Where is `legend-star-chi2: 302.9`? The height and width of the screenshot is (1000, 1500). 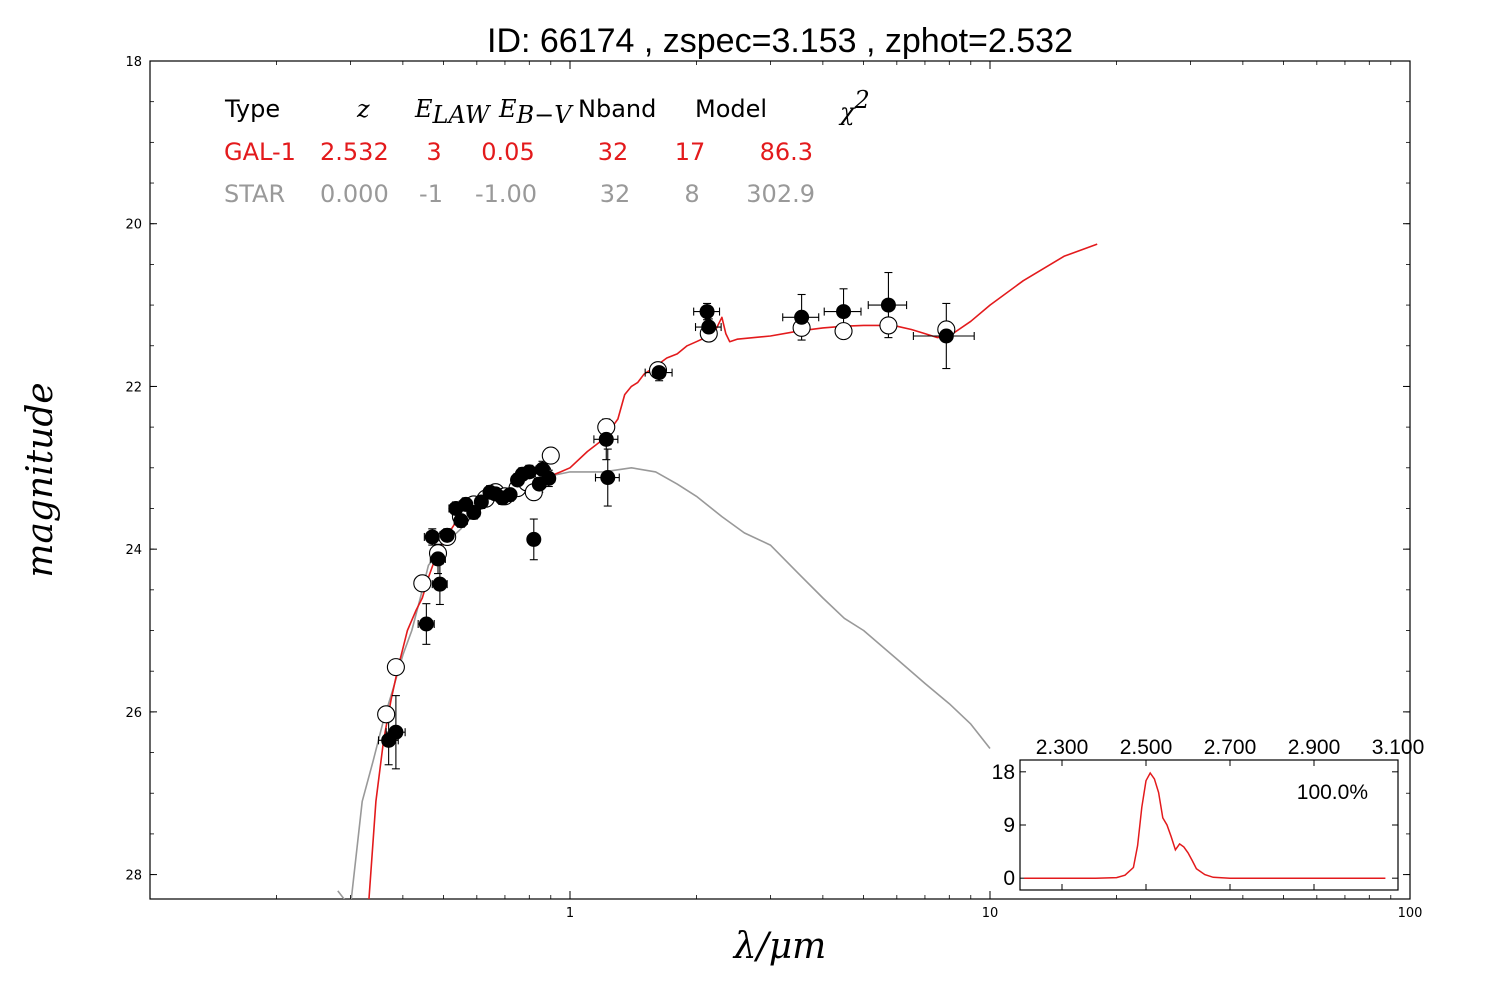 legend-star-chi2: 302.9 is located at coordinates (780, 194).